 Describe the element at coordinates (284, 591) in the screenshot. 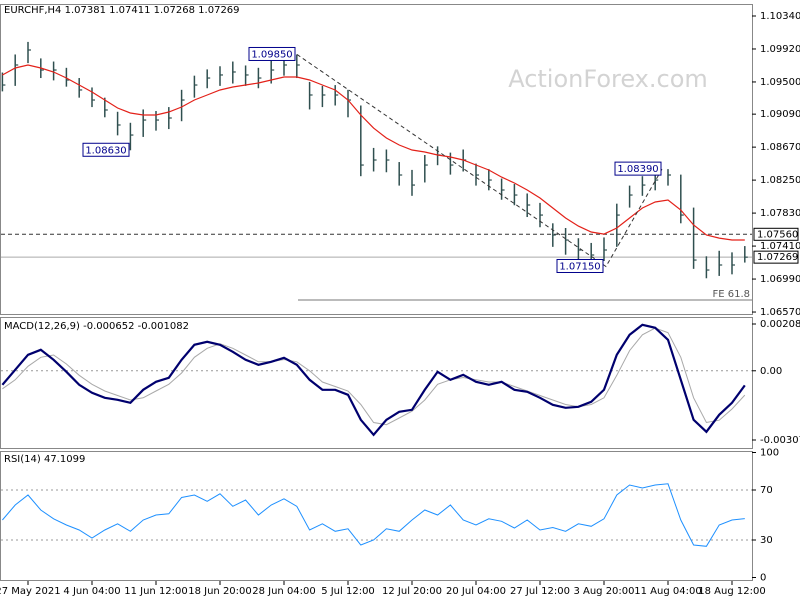

I see `x-tick-label: 28 Jun 04:00` at that location.